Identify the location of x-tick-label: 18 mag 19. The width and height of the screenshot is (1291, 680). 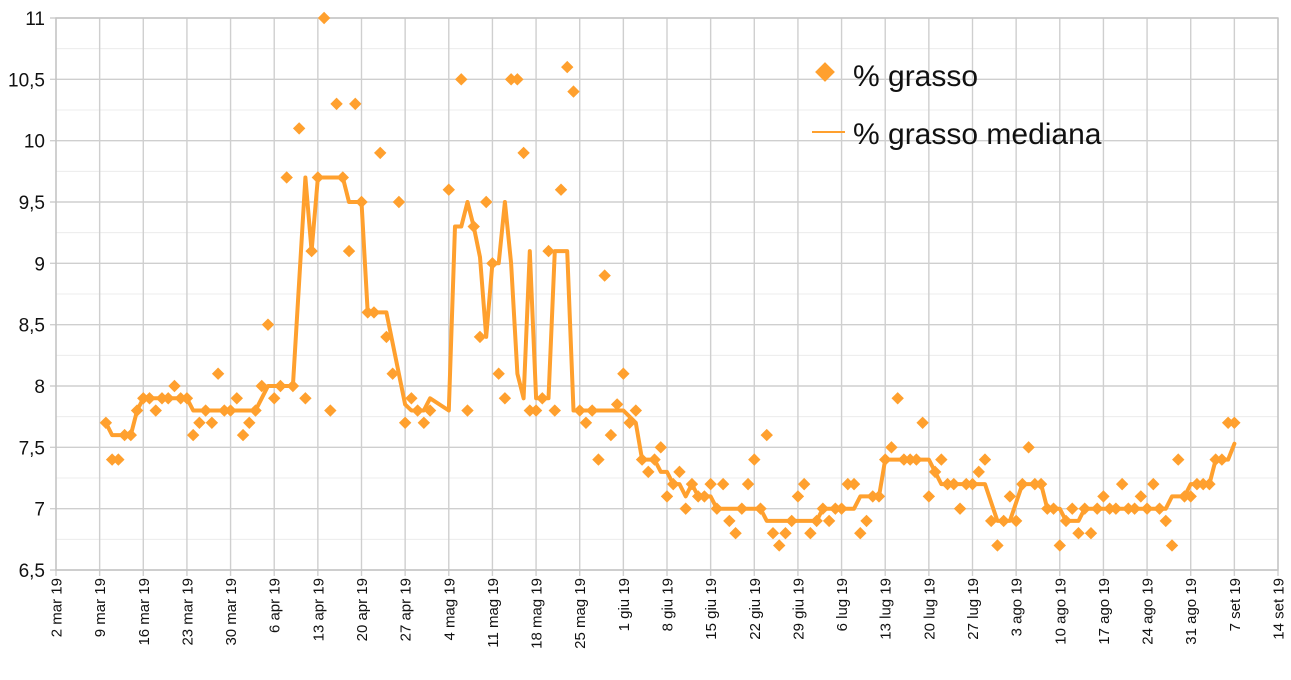
(537, 613).